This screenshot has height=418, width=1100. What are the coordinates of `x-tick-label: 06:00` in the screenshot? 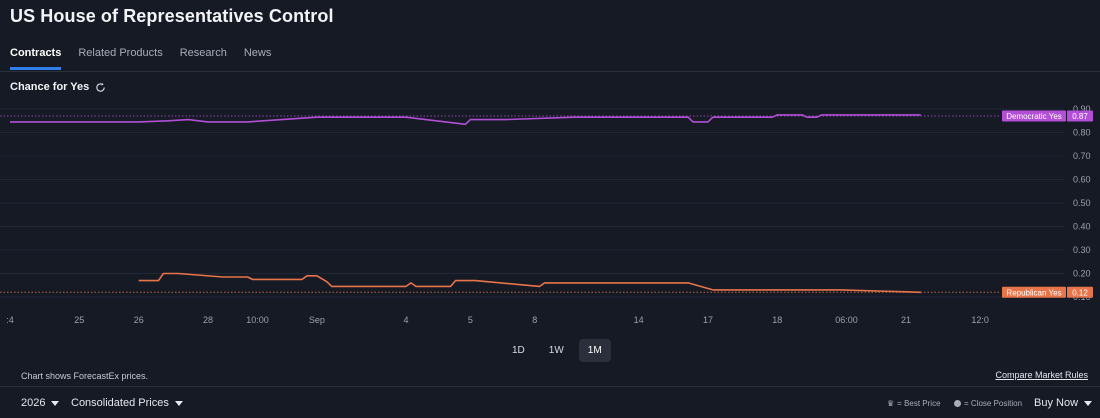 It's located at (846, 320).